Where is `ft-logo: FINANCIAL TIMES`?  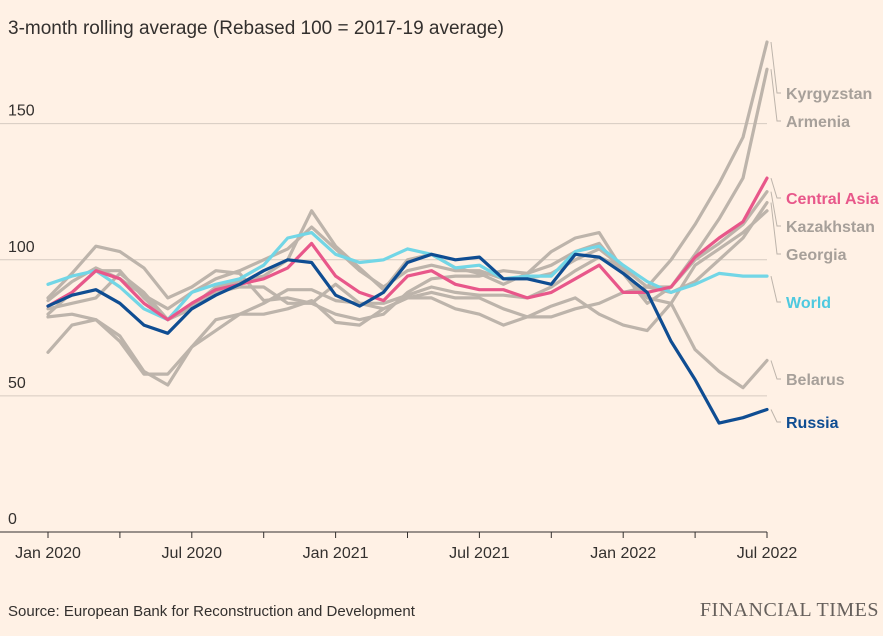 ft-logo: FINANCIAL TIMES is located at coordinates (789, 610).